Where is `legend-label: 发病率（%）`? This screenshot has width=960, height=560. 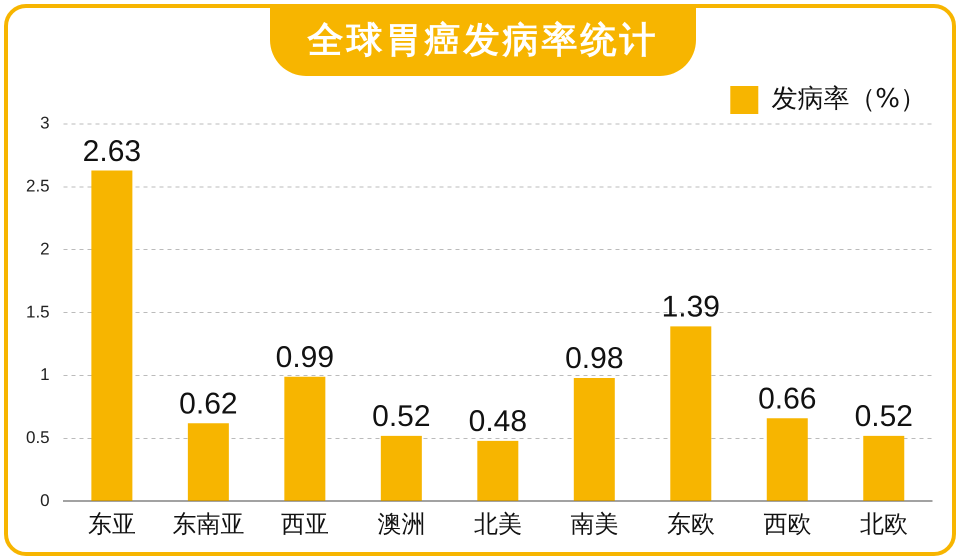 legend-label: 发病率（%） is located at coordinates (848, 99).